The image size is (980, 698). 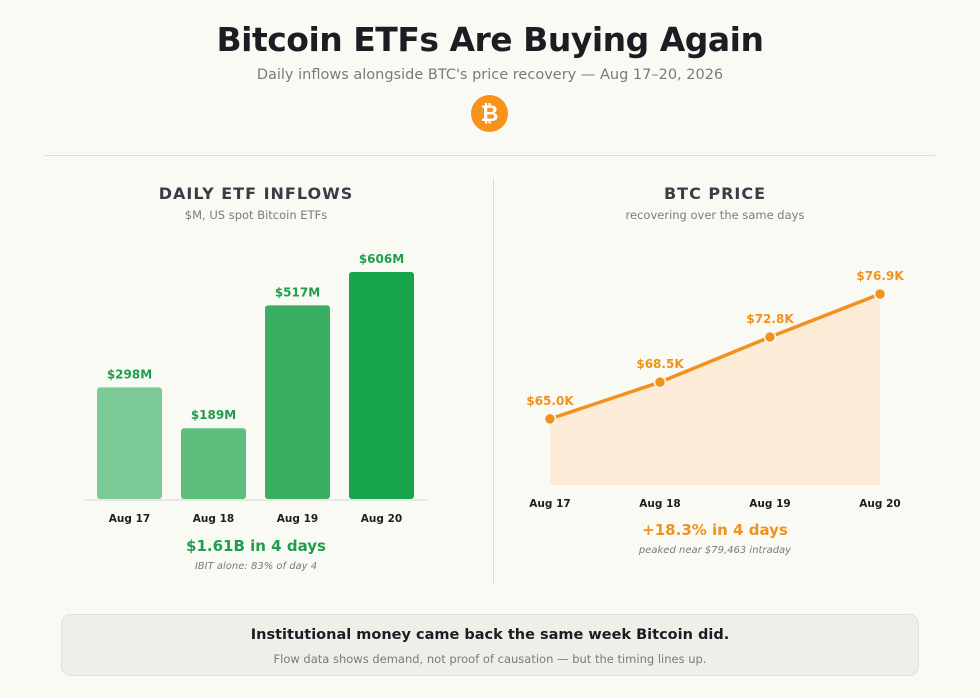 I want to click on price-chart-subtitle: recovering over the same days, so click(x=715, y=215).